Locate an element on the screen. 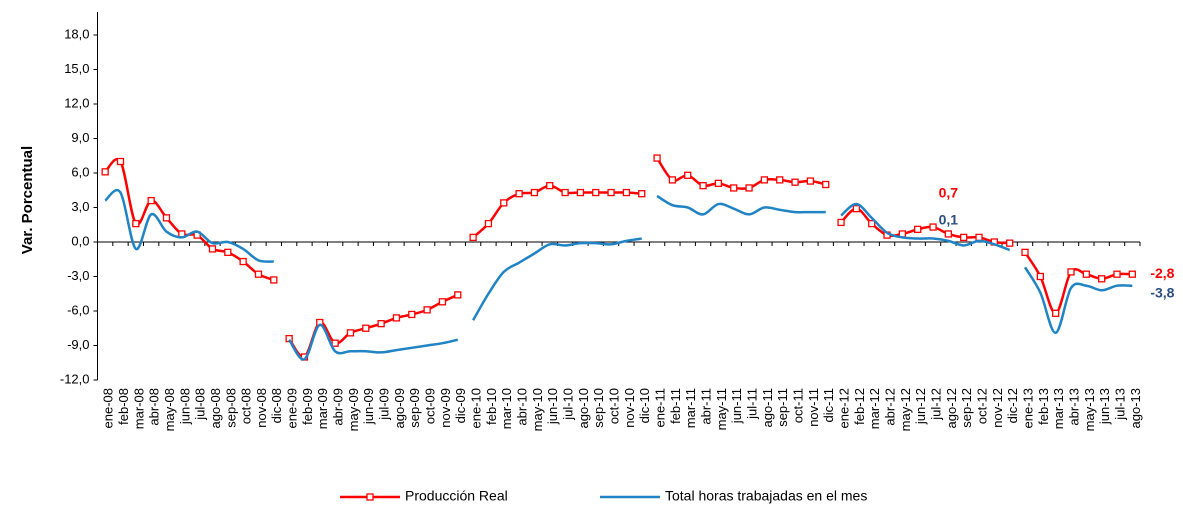  x-tick-label: ene-10 is located at coordinates (476, 408).